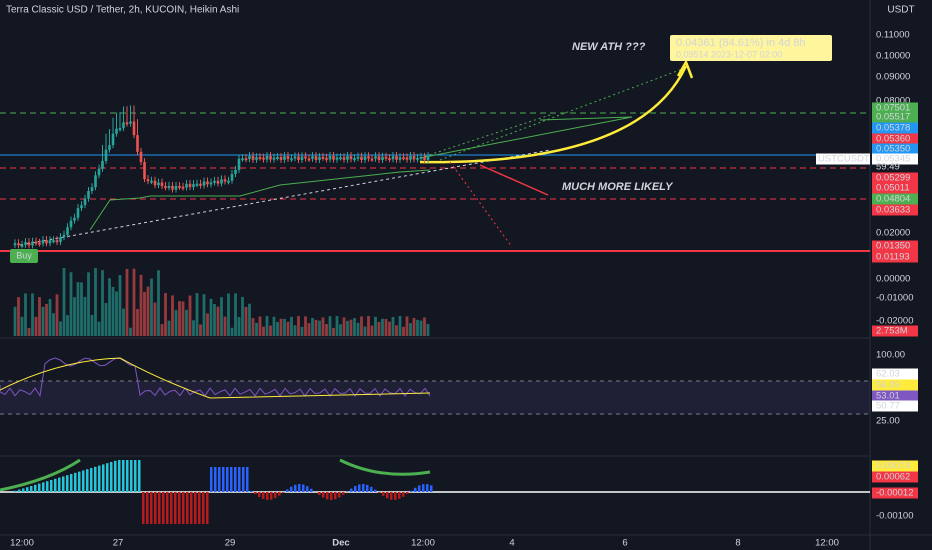  Describe the element at coordinates (893, 159) in the screenshot. I see `price-axis-label: 0.05345` at that location.